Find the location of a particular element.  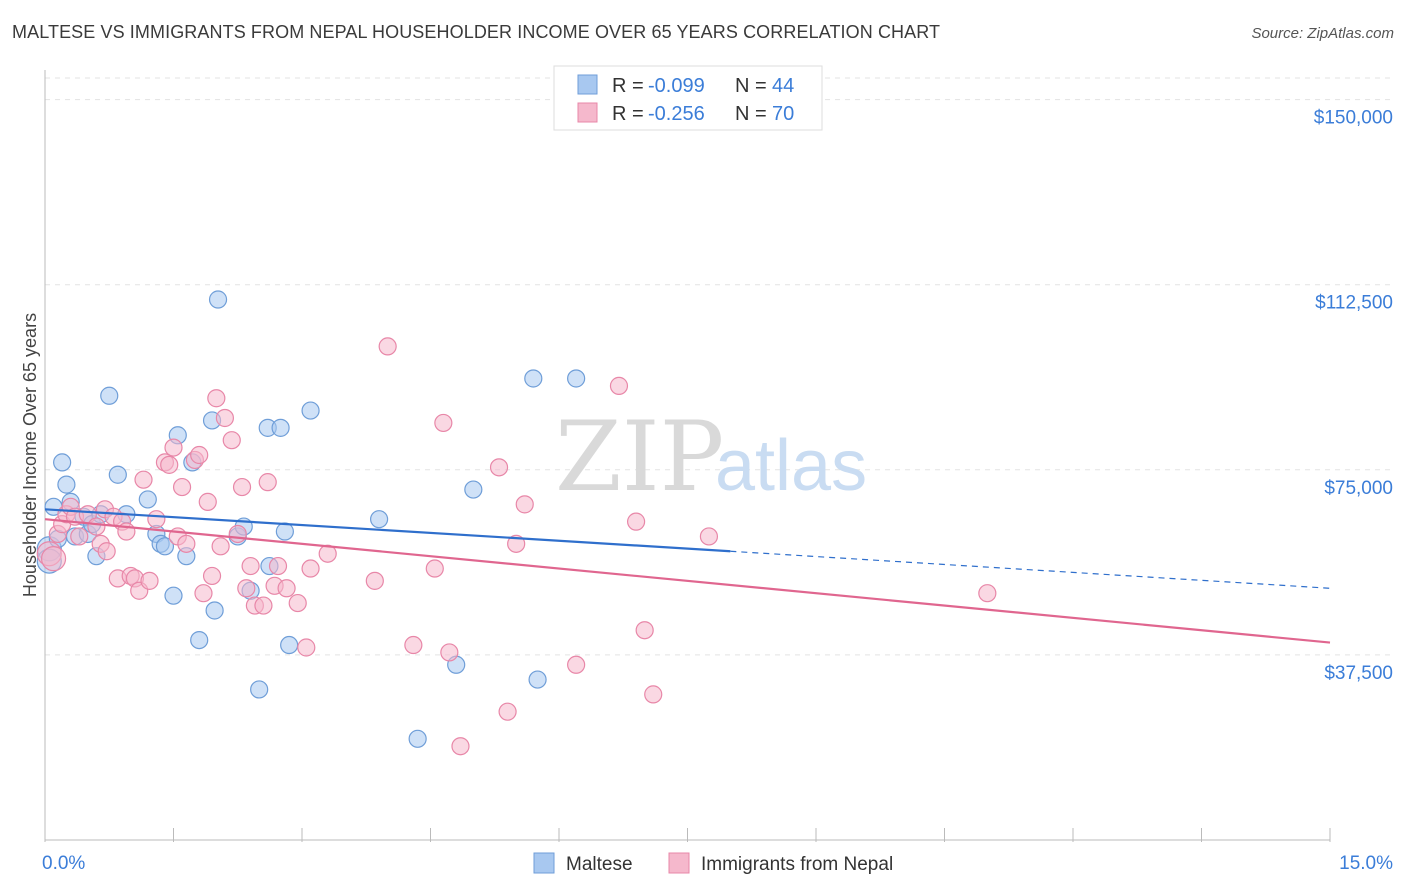

watermark: ZIP atlas is located at coordinates (711, 457).